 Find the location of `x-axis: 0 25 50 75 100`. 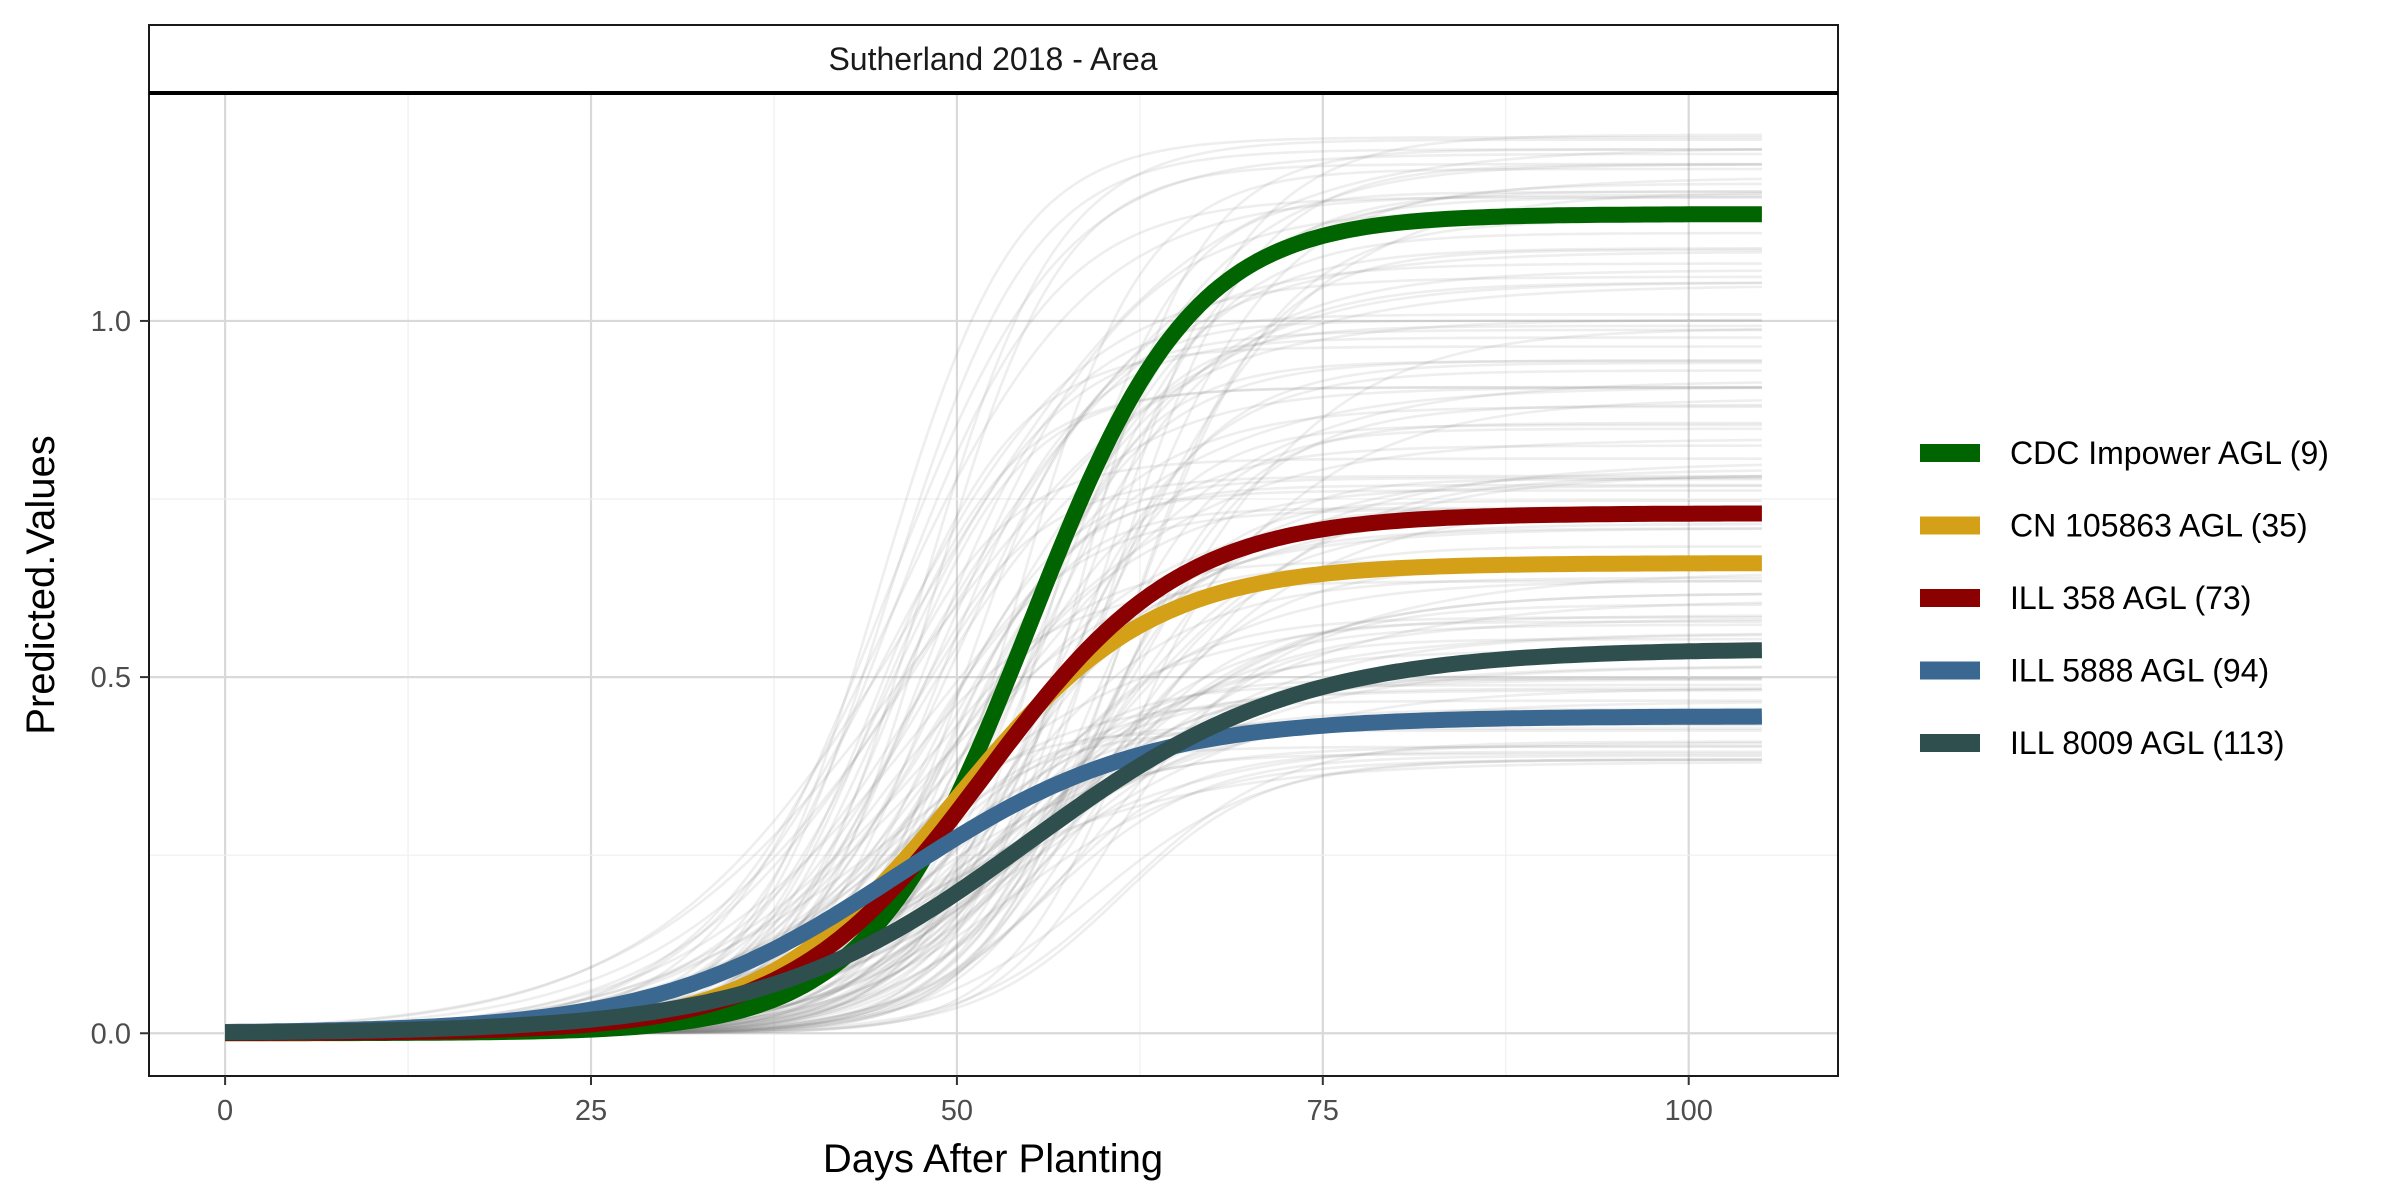

x-axis: 0 25 50 75 100 is located at coordinates (965, 1101).